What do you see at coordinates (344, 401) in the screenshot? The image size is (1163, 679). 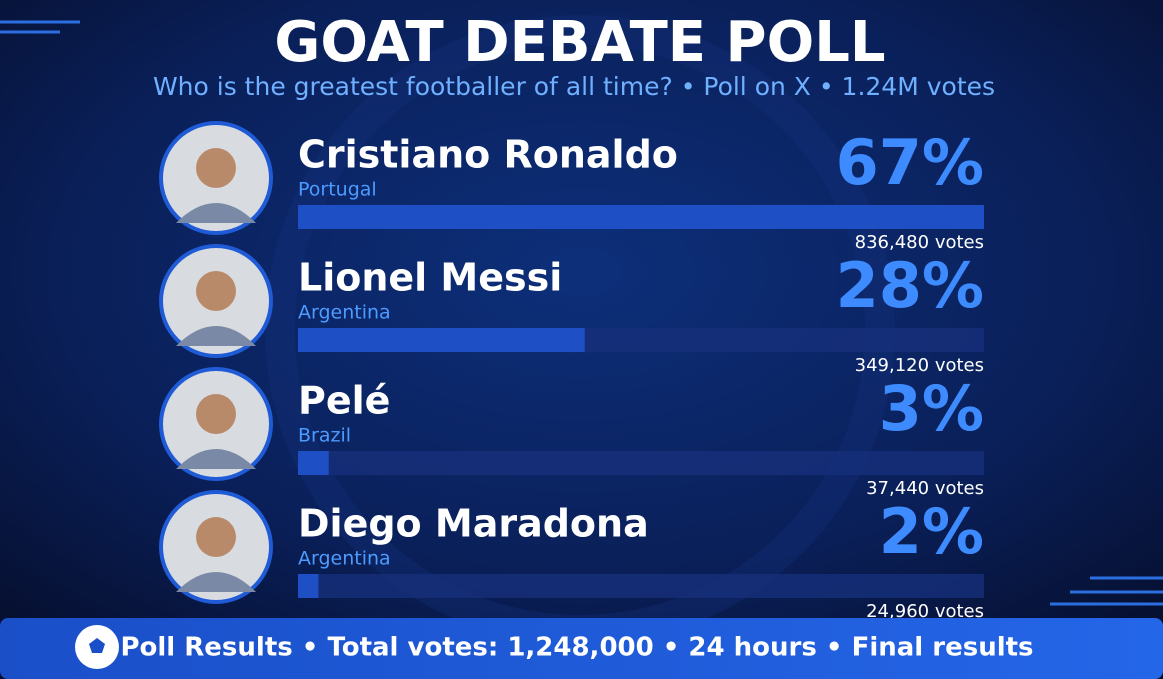 I see `player-name: Pelé` at bounding box center [344, 401].